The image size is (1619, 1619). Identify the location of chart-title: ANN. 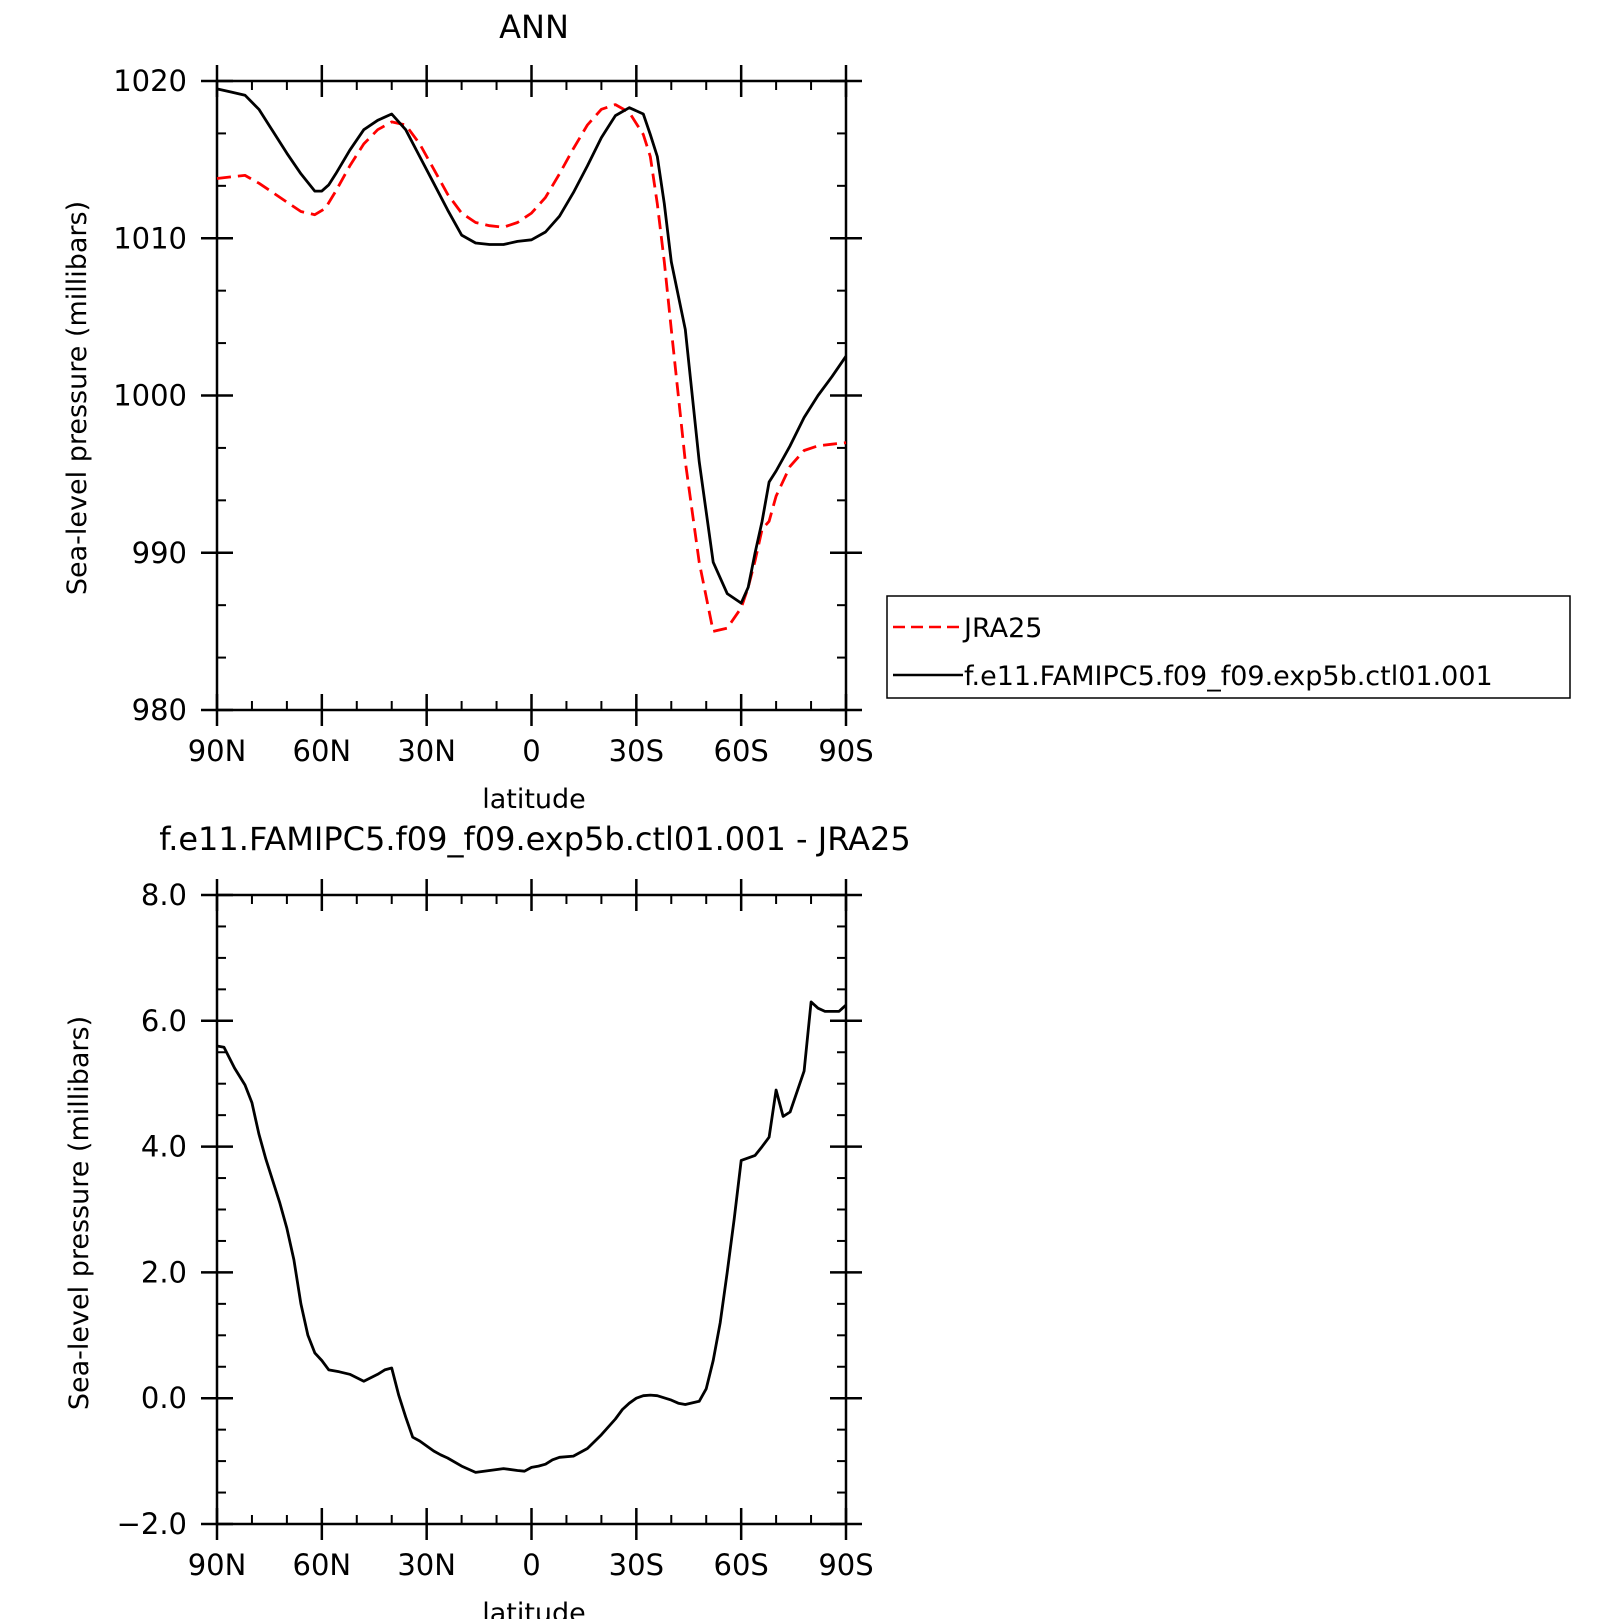
(534, 27).